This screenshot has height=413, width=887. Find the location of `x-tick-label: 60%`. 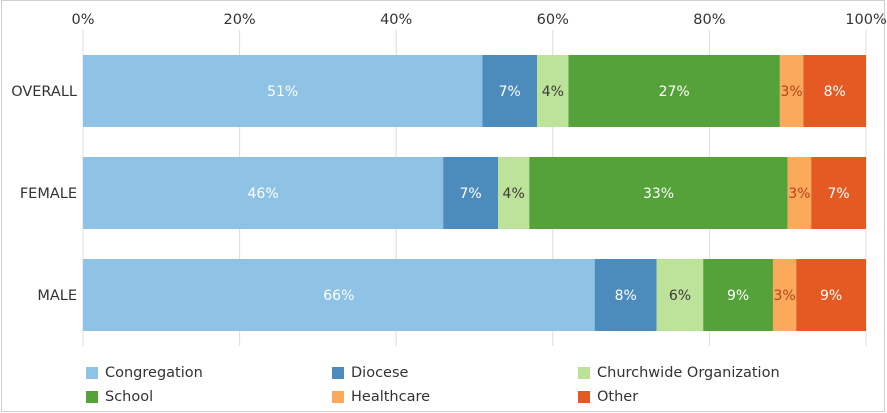

x-tick-label: 60% is located at coordinates (553, 20).